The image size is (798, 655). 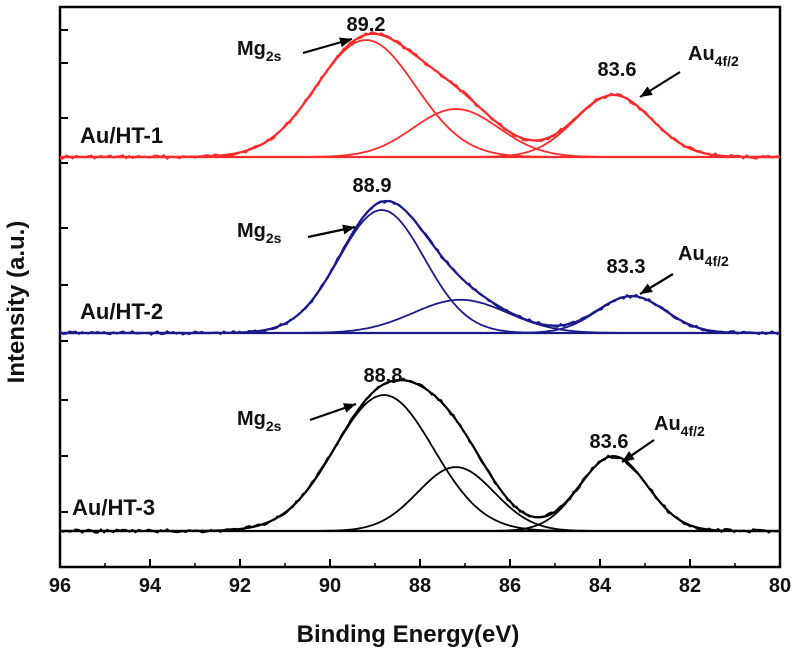 I want to click on x-tick-label: 92, so click(x=240, y=586).